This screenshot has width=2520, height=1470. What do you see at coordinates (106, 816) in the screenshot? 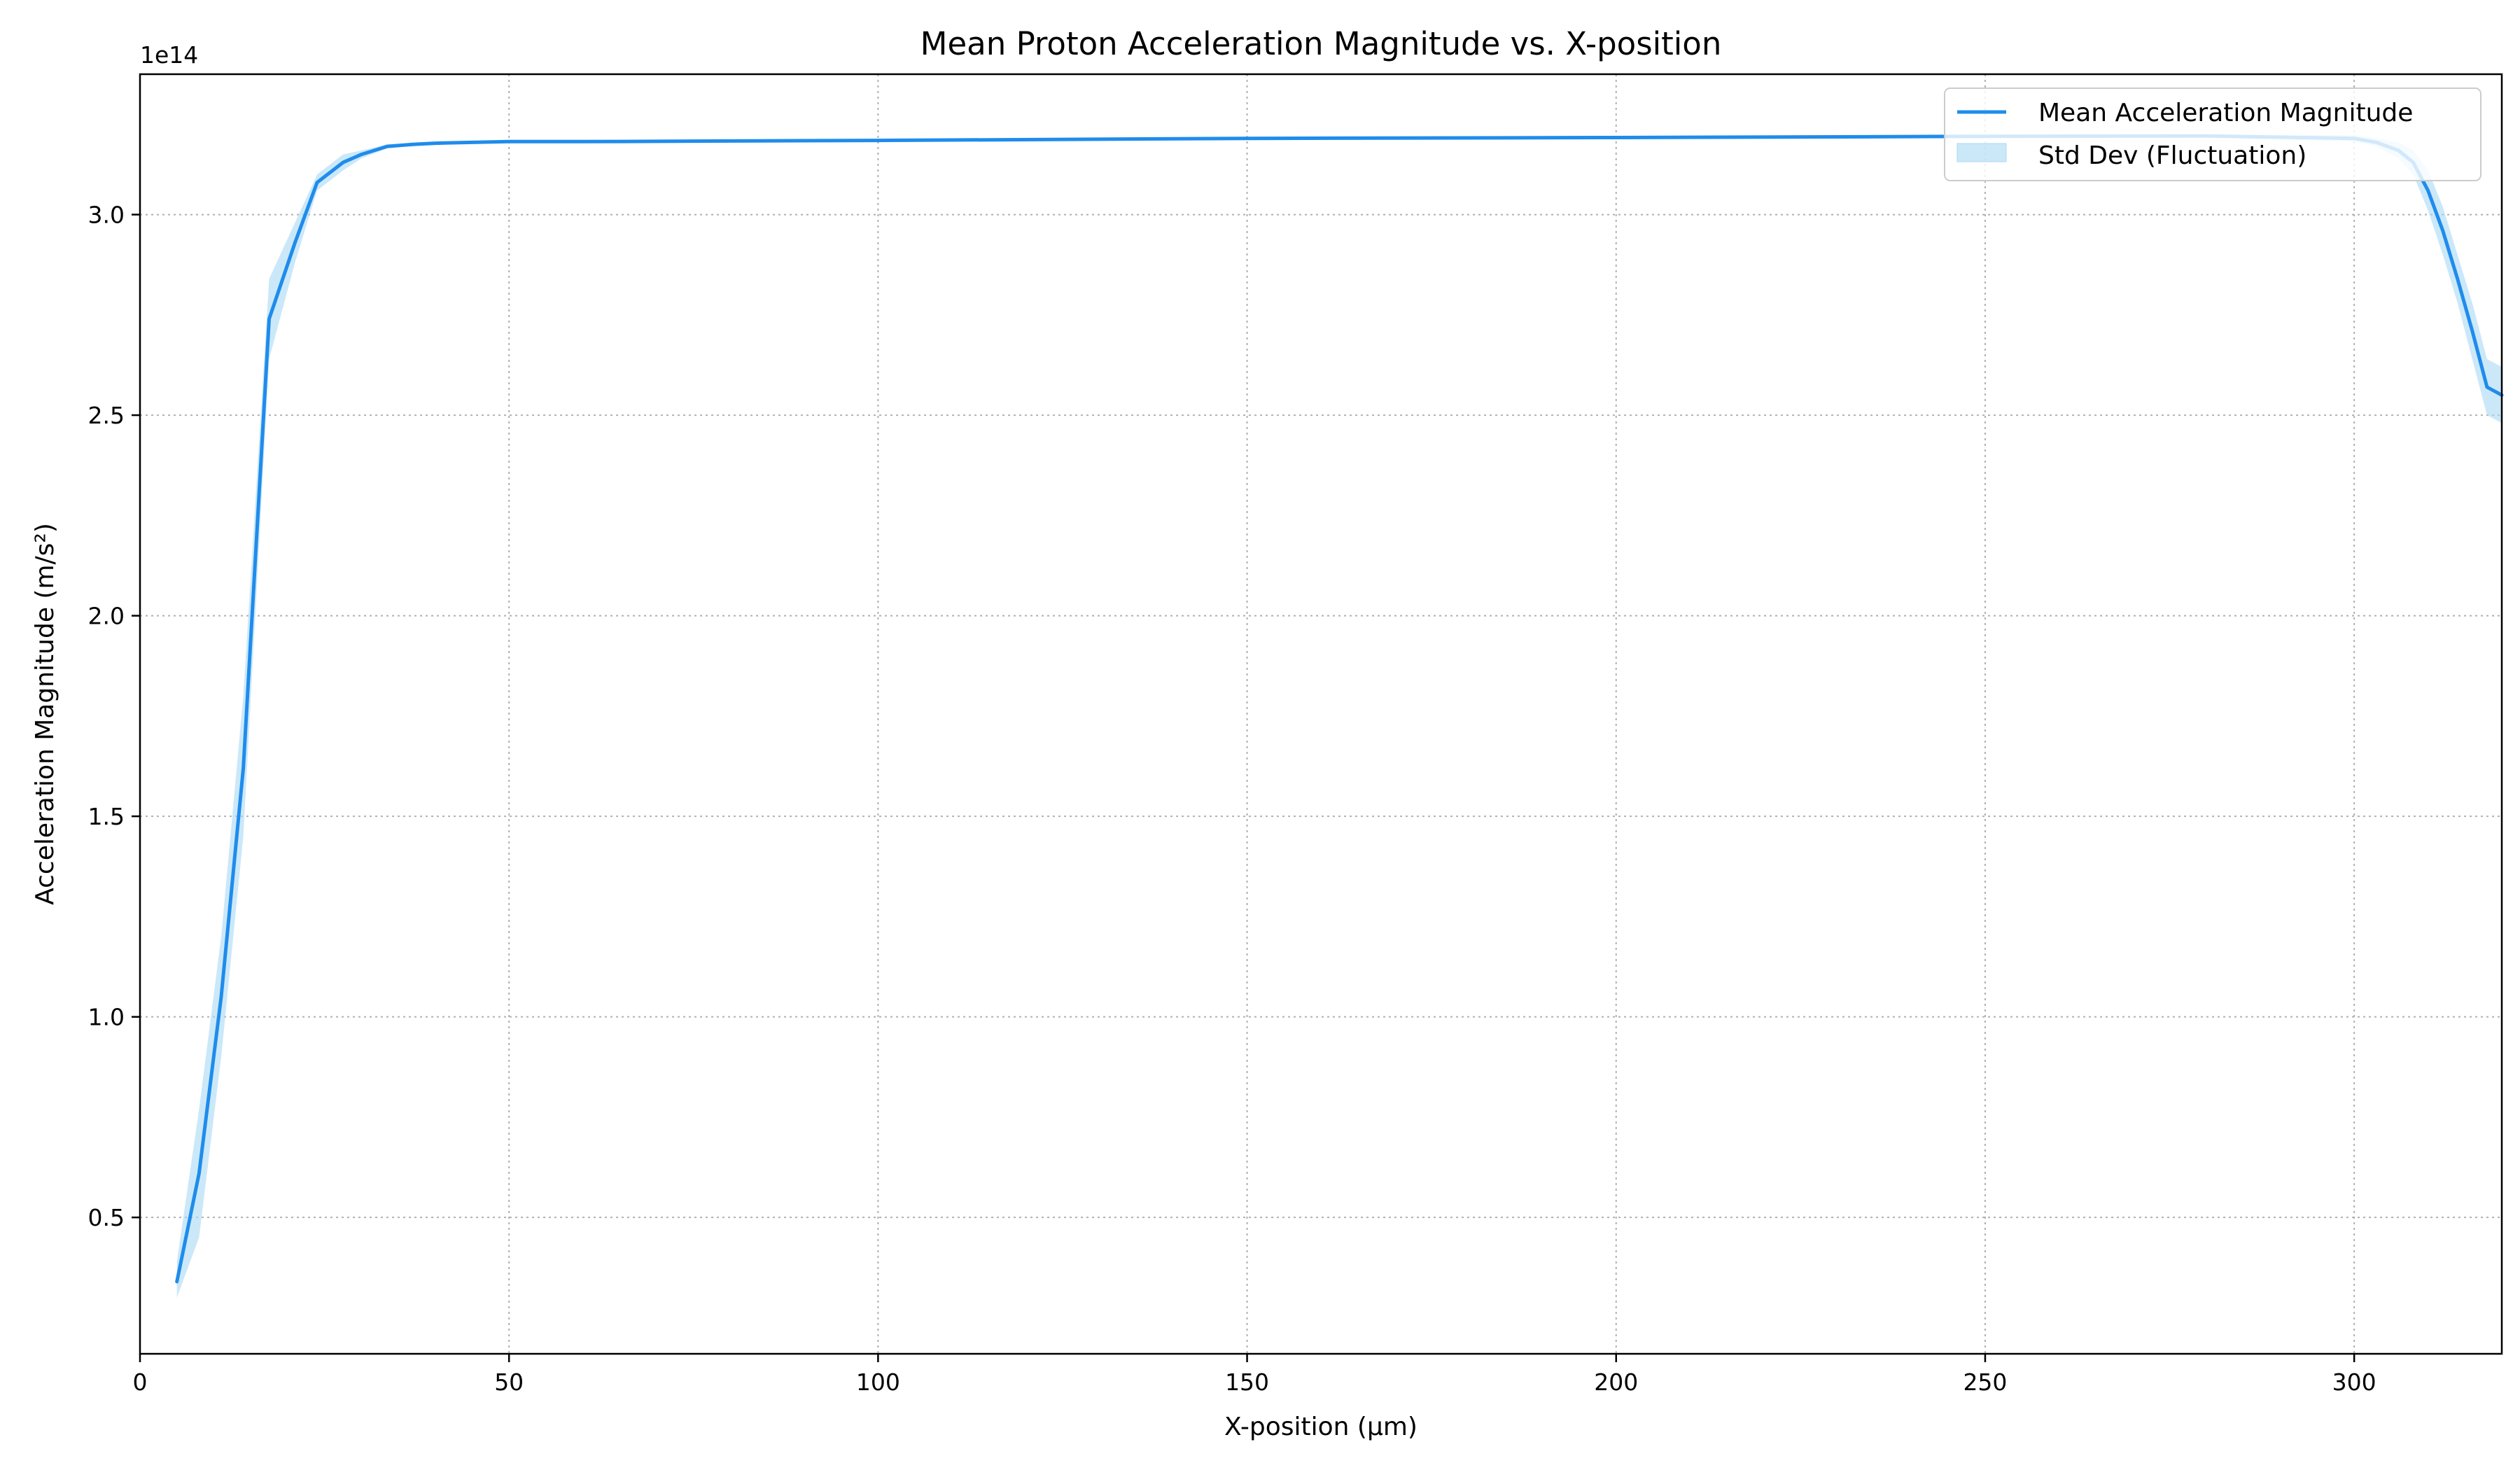
I see `y-tick-label: 1.5` at bounding box center [106, 816].